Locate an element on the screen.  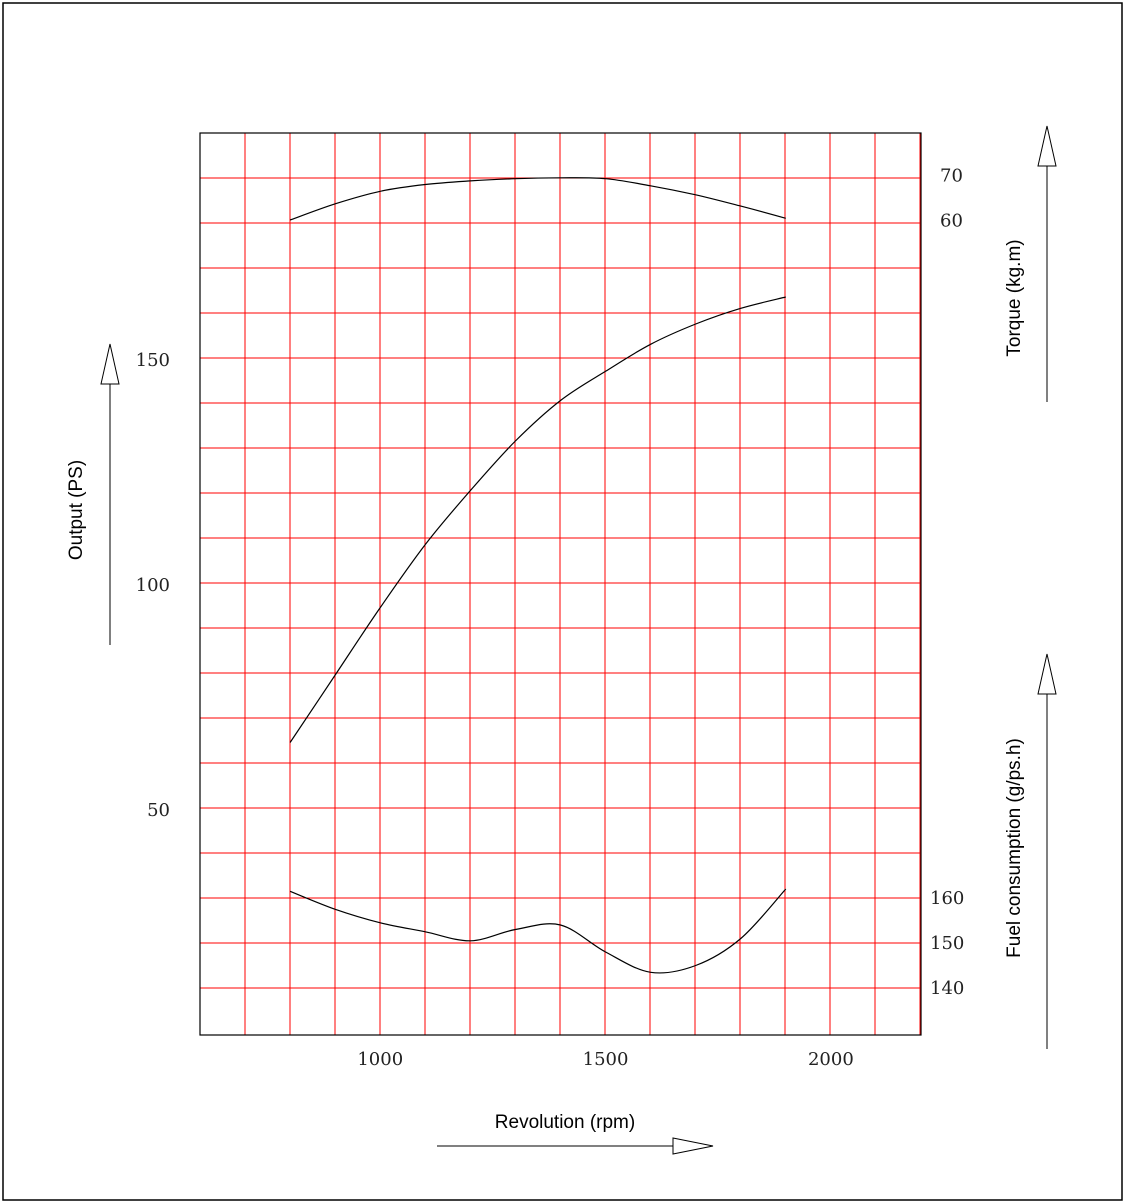
fuel-curve is located at coordinates (538, 931).